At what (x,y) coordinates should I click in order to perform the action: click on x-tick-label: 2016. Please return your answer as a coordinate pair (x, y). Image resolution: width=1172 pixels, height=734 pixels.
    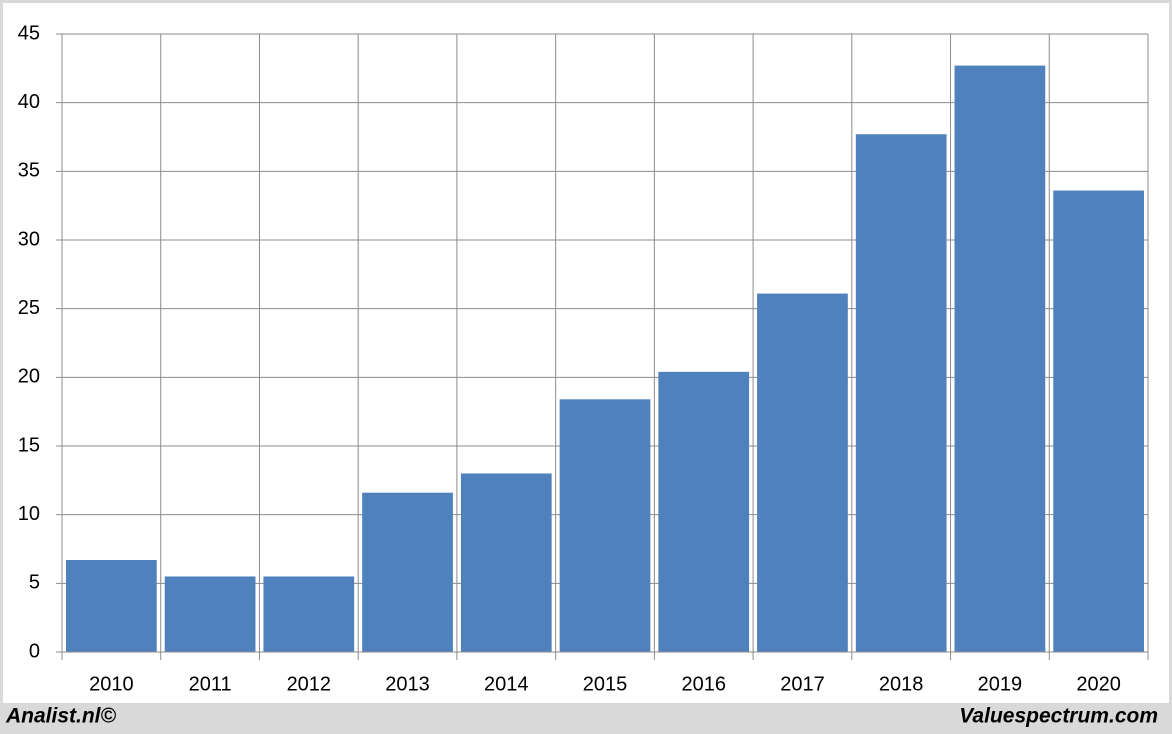
    Looking at the image, I should click on (703, 684).